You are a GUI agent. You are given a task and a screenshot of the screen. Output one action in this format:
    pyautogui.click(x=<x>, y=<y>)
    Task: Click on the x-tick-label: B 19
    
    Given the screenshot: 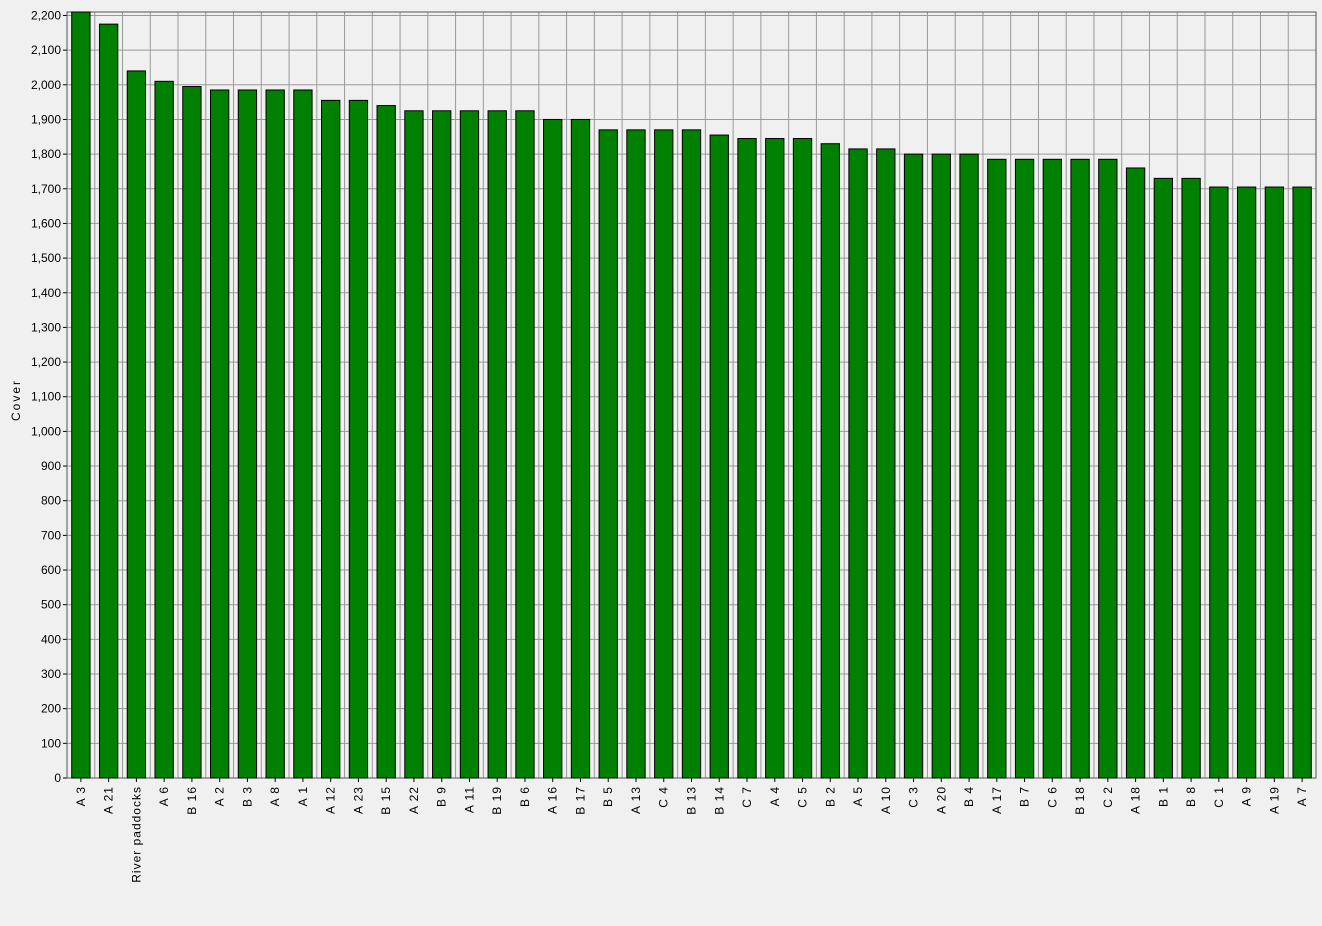 What is the action you would take?
    pyautogui.click(x=497, y=800)
    